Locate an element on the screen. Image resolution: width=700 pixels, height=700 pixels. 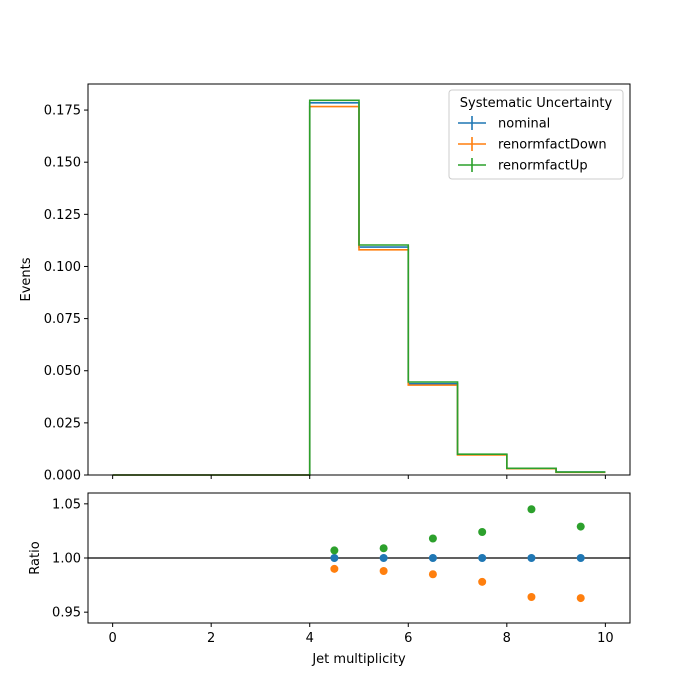
ratio-x-tick-label: 2 is located at coordinates (211, 638).